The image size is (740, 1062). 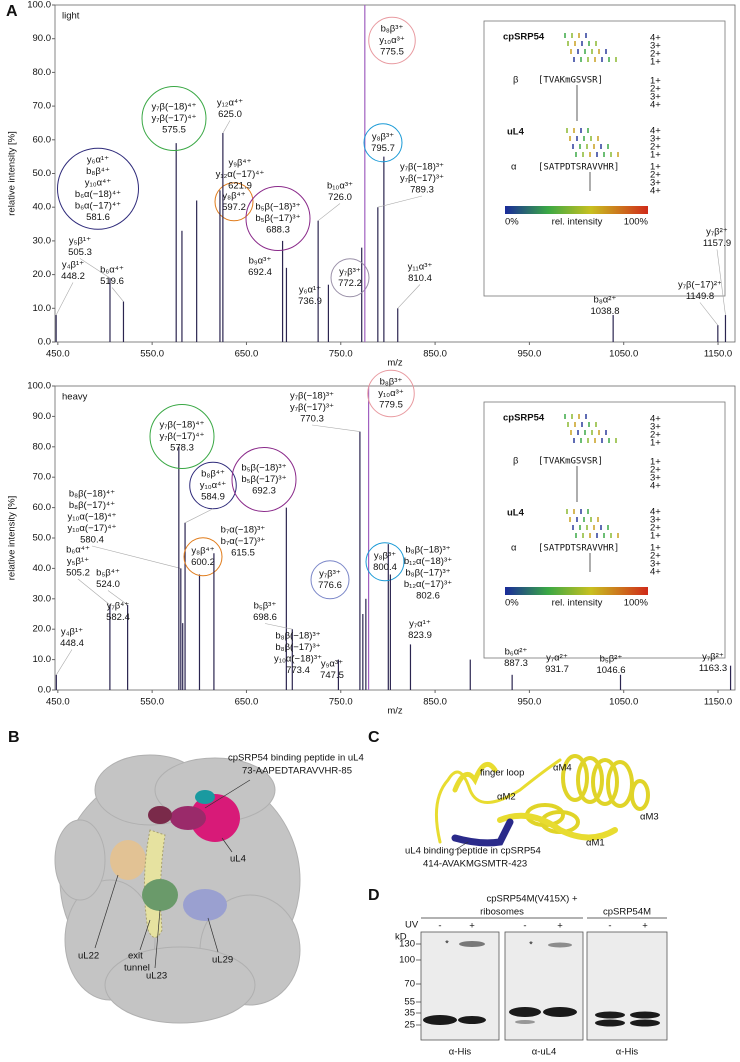 What do you see at coordinates (718, 702) in the screenshot?
I see `x-tick-label: 1150.0` at bounding box center [718, 702].